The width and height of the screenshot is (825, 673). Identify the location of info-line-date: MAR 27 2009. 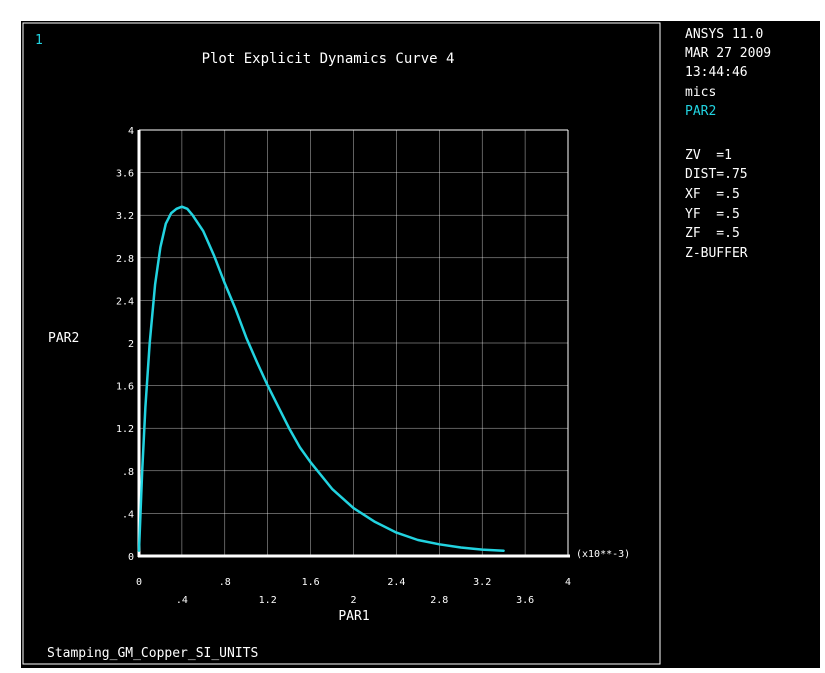
(728, 53).